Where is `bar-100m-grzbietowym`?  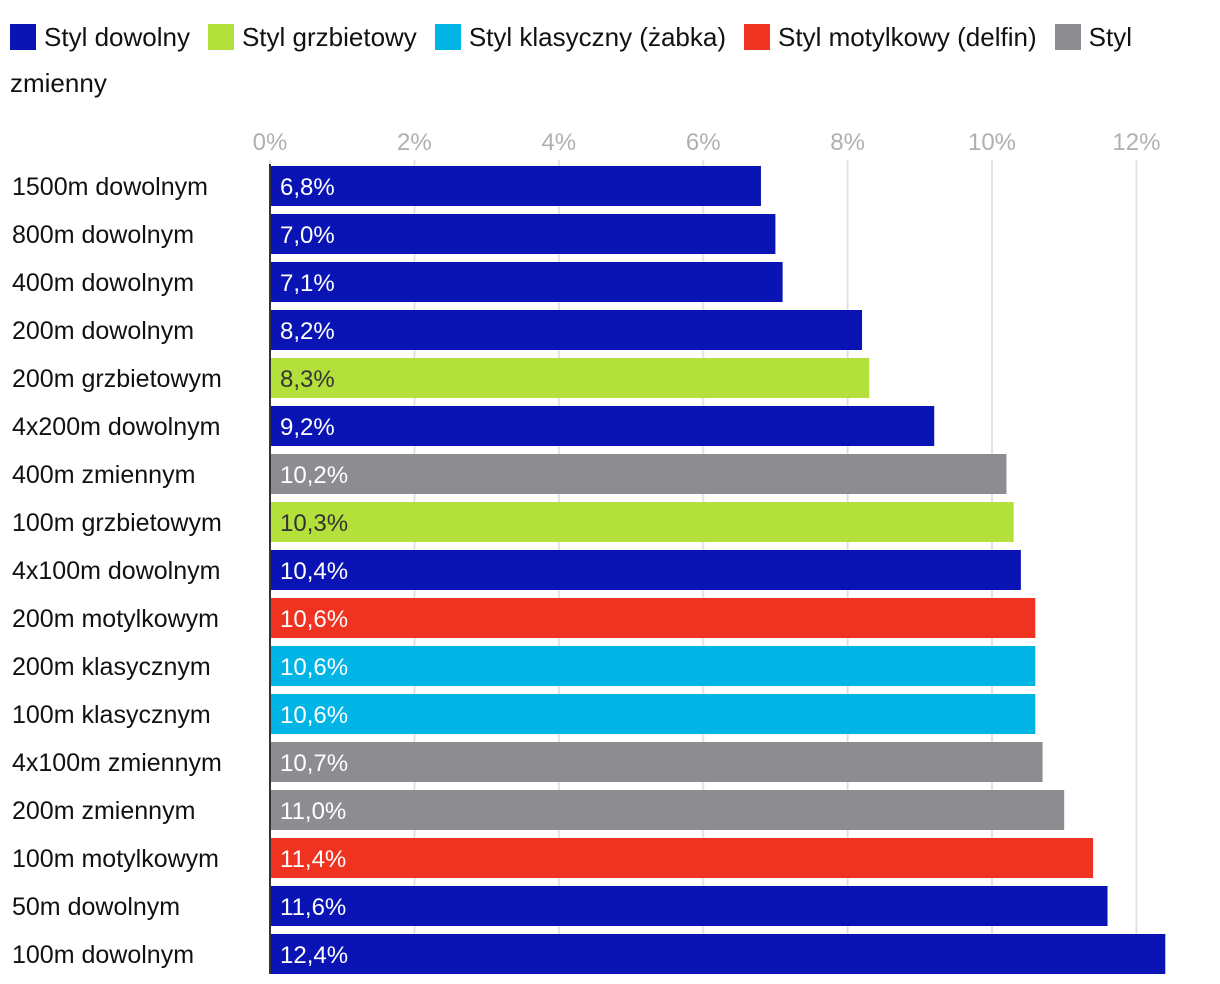 bar-100m-grzbietowym is located at coordinates (642, 522).